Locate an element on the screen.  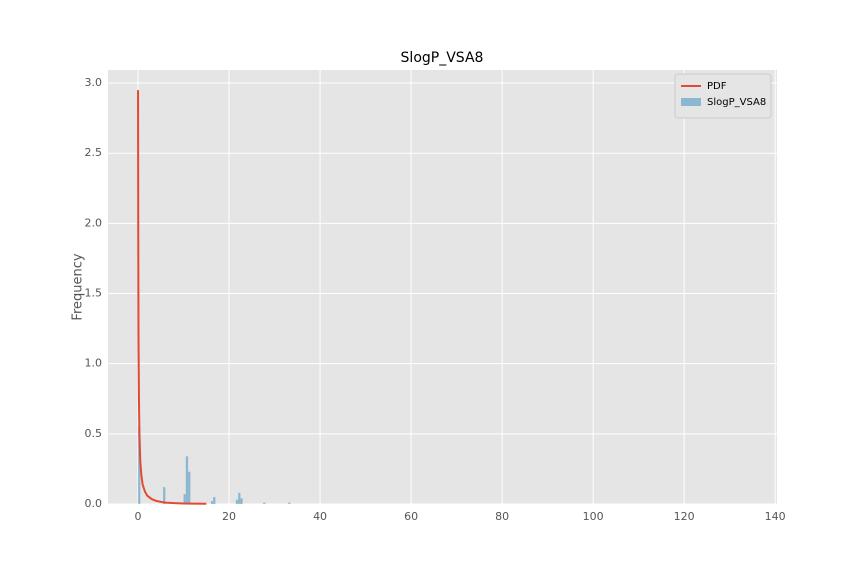
x-tick-label: 60 is located at coordinates (411, 516).